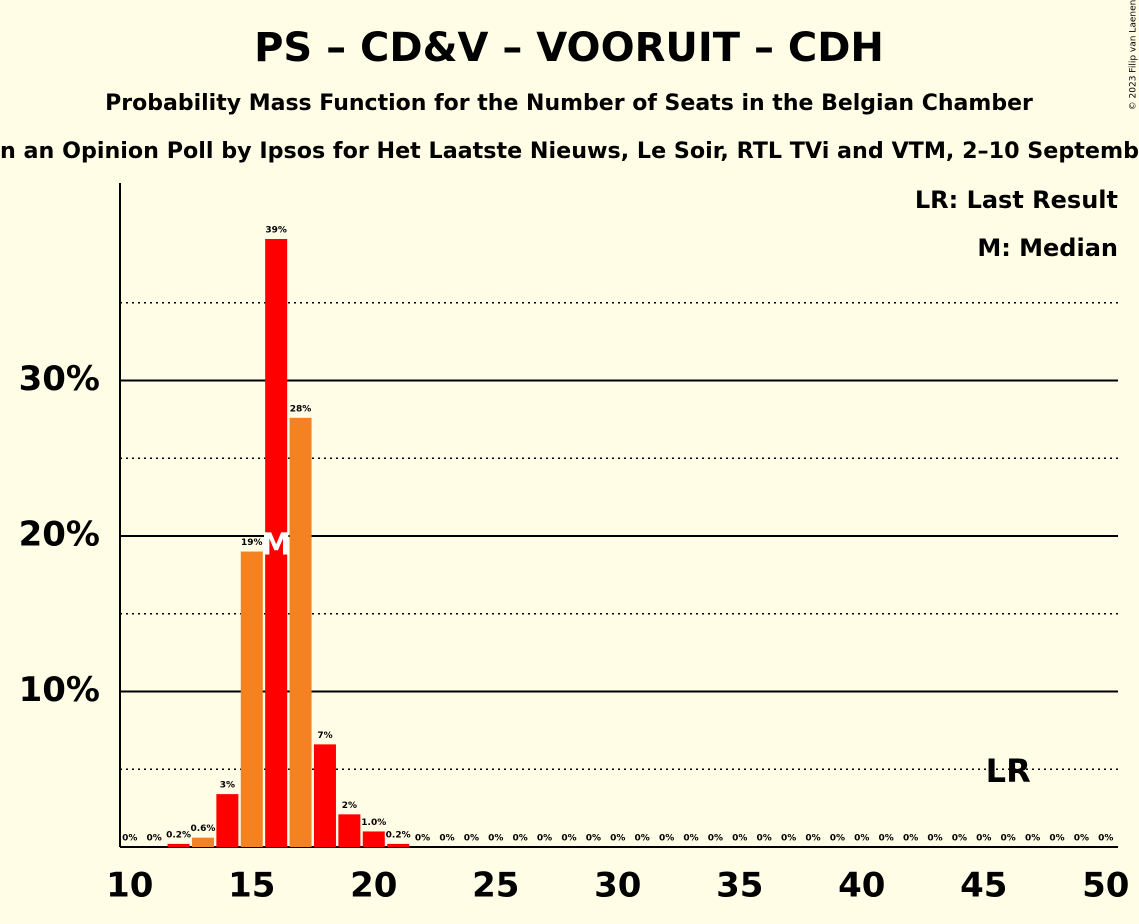 This screenshot has width=1139, height=924. Describe the element at coordinates (129, 886) in the screenshot. I see `x-tick-label: 10` at that location.